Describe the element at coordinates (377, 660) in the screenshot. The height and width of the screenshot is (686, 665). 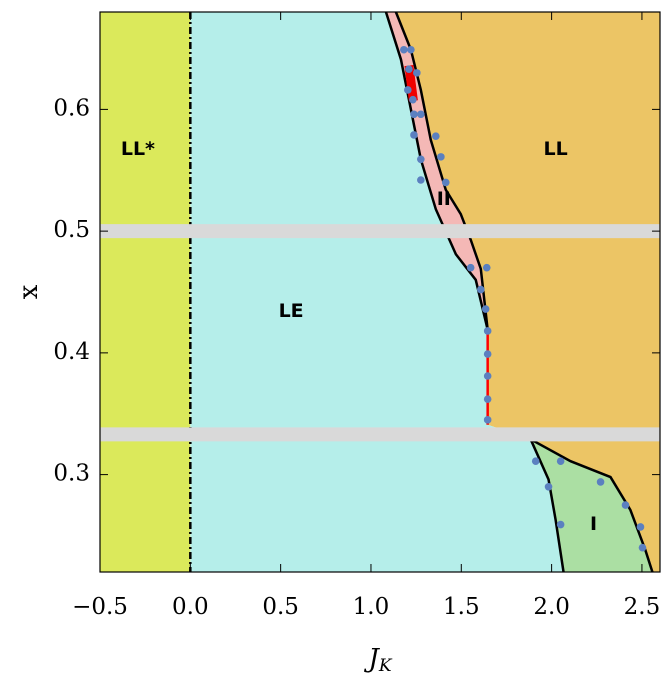
I see `x-axis-label: JK` at that location.